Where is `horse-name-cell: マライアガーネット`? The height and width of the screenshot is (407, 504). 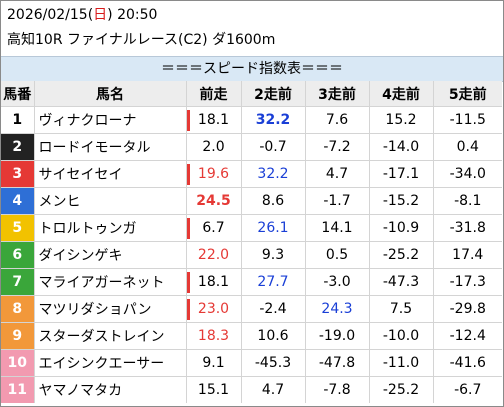 horse-name-cell: マライアガーネット is located at coordinates (110, 282).